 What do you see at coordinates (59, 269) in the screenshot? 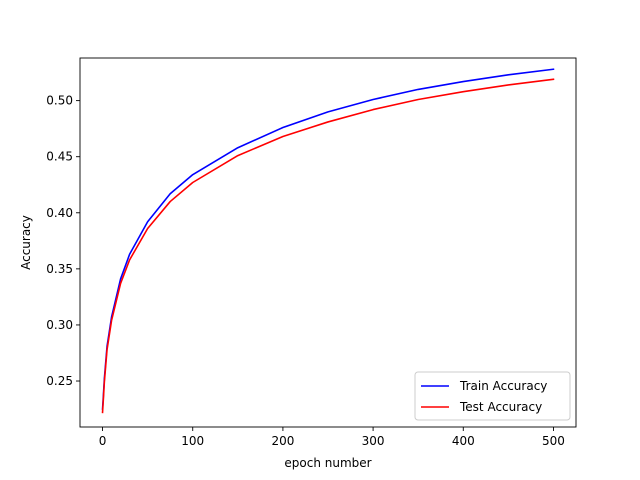
I see `y-tick-label: 0.35` at bounding box center [59, 269].